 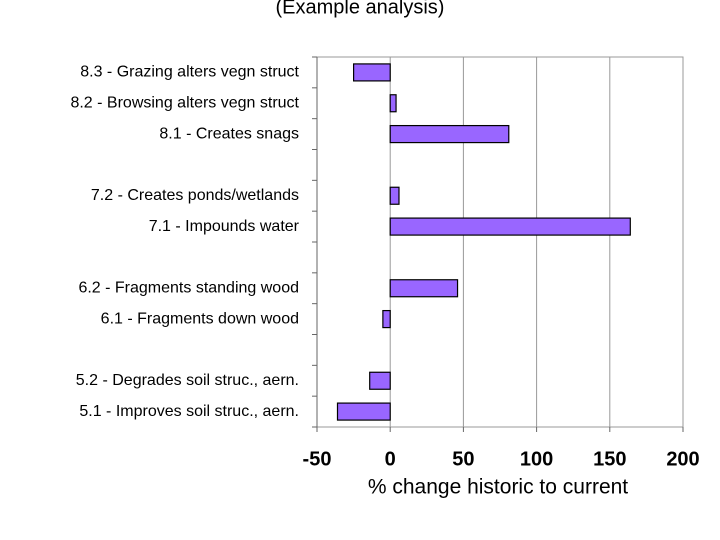 I want to click on y-tick-label: 5.1 - Improves soil struc., aern., so click(x=189, y=411).